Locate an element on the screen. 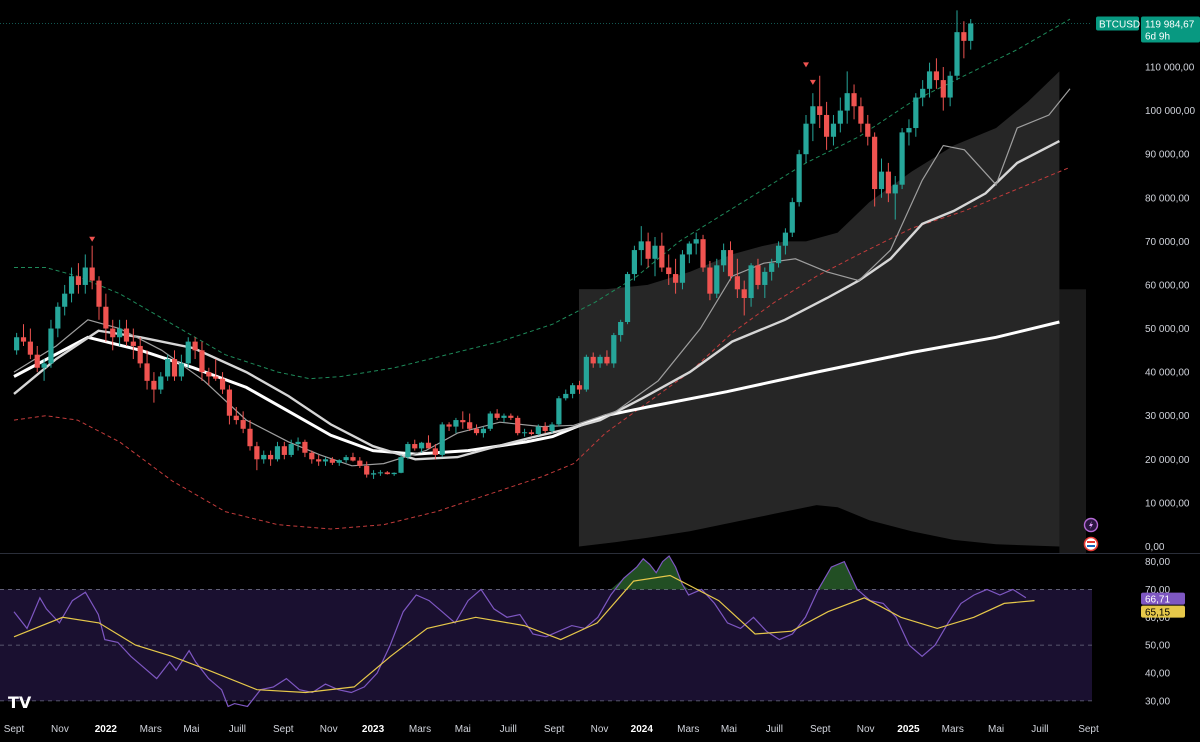 This screenshot has width=1200, height=742. tradingview-logo-icon: TV is located at coordinates (20, 702).